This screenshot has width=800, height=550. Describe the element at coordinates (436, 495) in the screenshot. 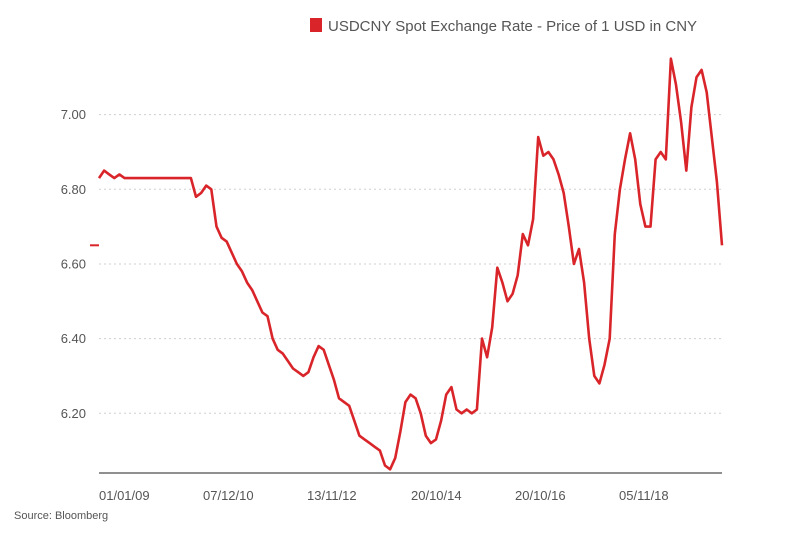

I see `x-tick-label: 20/10/14` at that location.